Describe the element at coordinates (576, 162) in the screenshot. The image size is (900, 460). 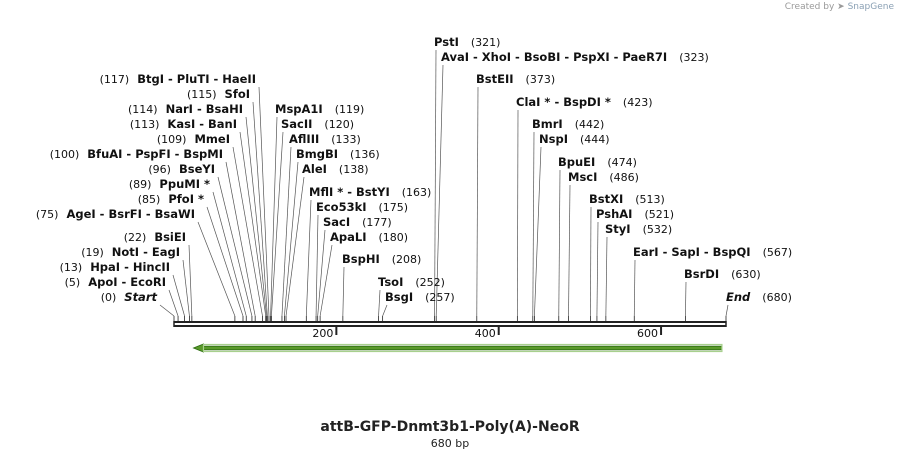
I see `site-label: BpuEI` at that location.